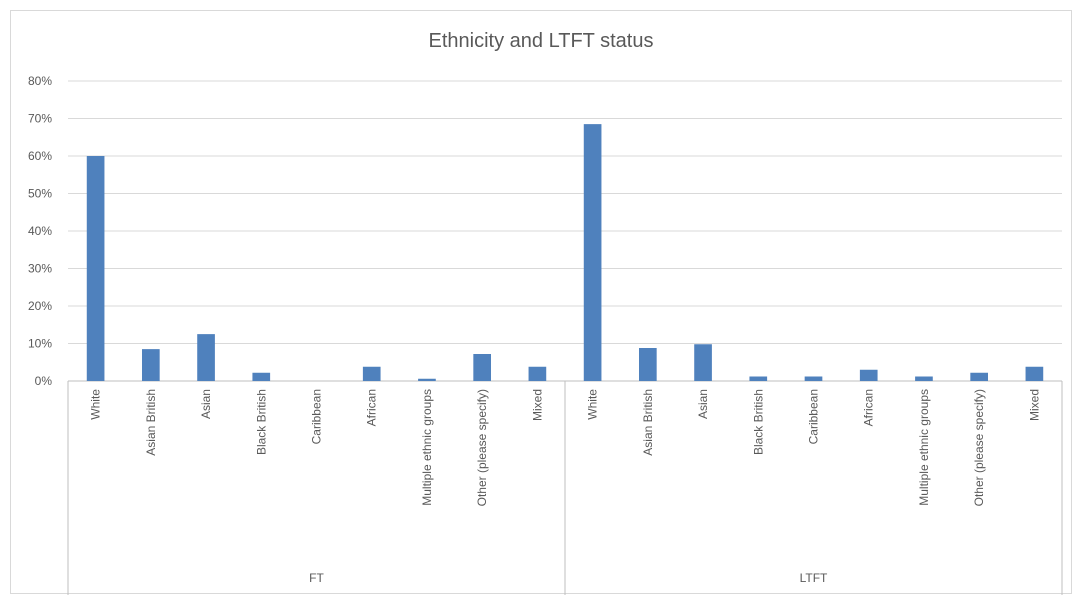 The width and height of the screenshot is (1077, 595). I want to click on y-axis-ticks: 0% 10% 20% 30% 40% 50% 60% 70% 80%, so click(40, 231).